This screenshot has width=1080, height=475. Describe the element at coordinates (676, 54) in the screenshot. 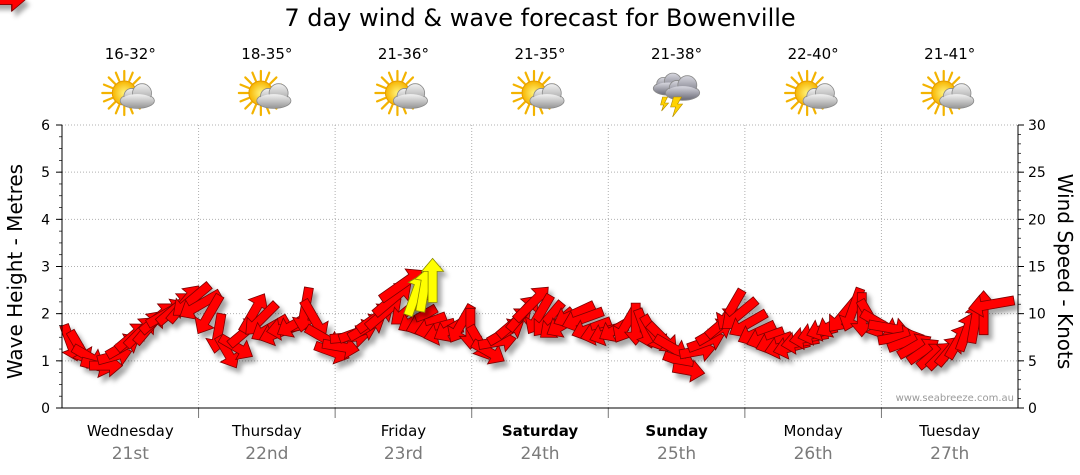

I see `temperature-range-label: 21-38°` at that location.